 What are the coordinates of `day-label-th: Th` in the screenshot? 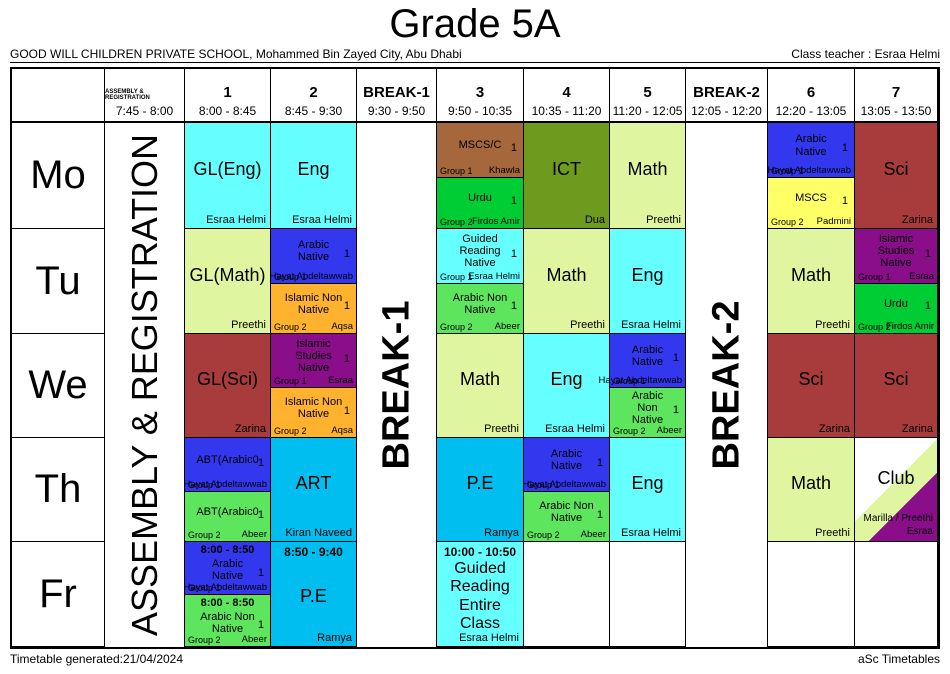 It's located at (58, 490).